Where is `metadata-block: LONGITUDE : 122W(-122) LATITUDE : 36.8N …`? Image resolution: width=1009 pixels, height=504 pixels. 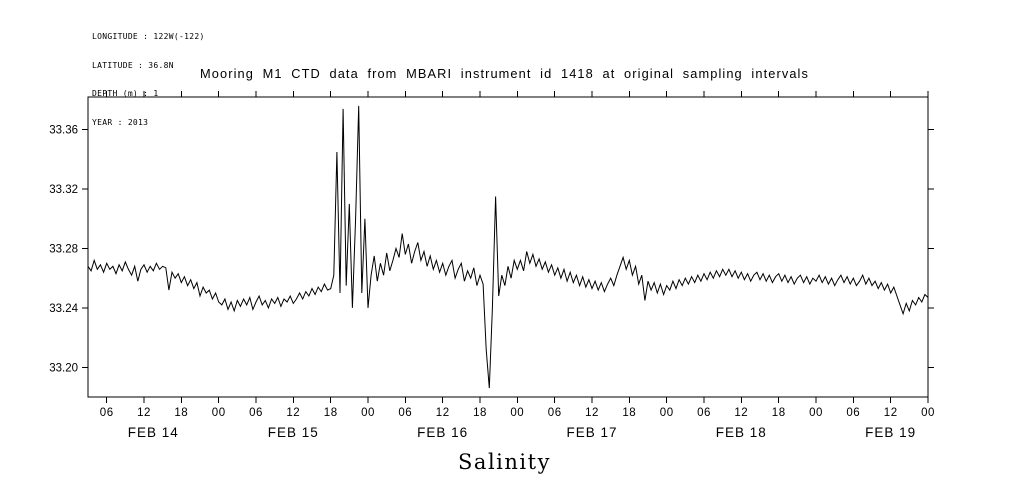 metadata-block: LONGITUDE : 122W(-122) LATITUDE : 36.8N … is located at coordinates (148, 79).